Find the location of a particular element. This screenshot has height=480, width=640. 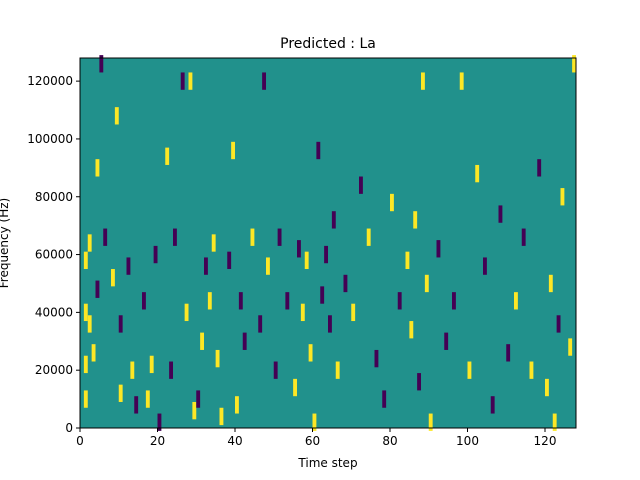

y-tick-label: 0 is located at coordinates (69, 428).